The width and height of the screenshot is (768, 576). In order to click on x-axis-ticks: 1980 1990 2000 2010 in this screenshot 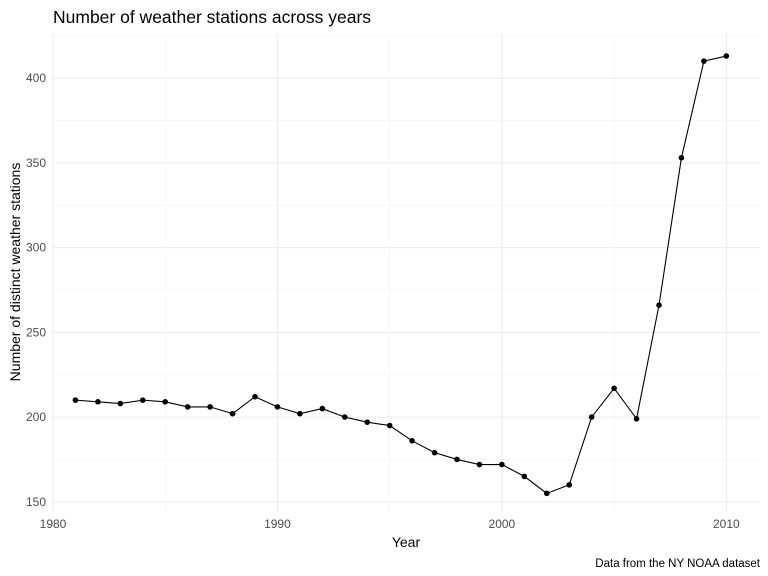, I will do `click(390, 524)`.